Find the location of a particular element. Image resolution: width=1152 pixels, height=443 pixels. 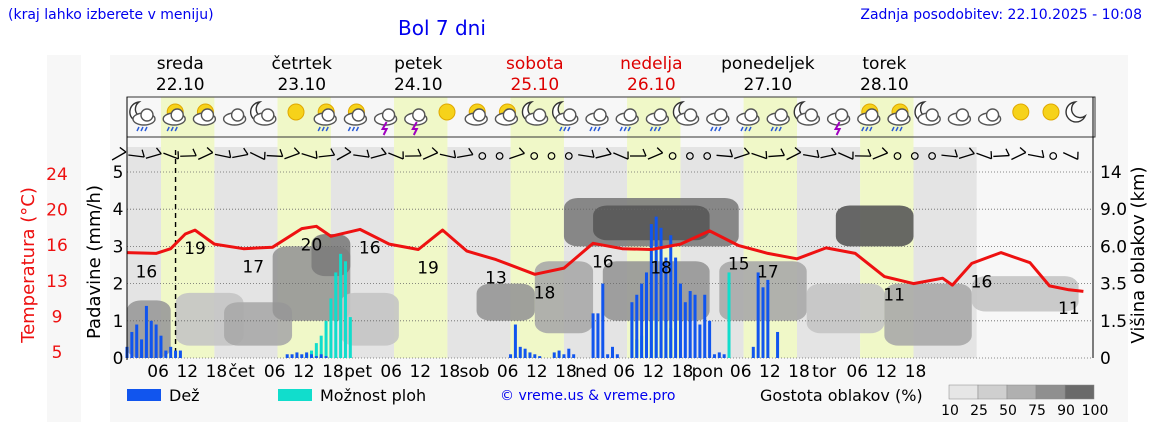

x-tick-label: tor is located at coordinates (824, 372).